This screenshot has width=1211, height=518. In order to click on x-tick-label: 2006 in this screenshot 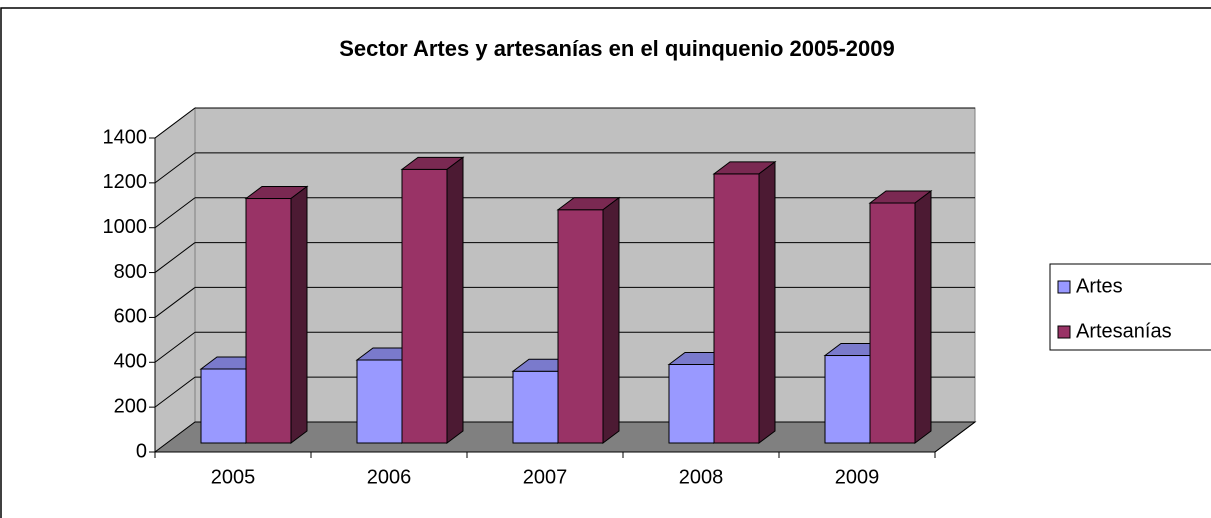, I will do `click(389, 477)`.